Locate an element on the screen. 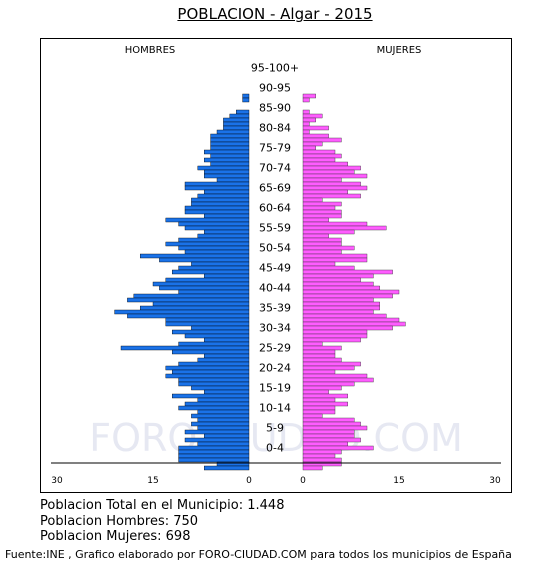 This screenshot has height=570, width=550. x-tick-label: 15 is located at coordinates (152, 481).